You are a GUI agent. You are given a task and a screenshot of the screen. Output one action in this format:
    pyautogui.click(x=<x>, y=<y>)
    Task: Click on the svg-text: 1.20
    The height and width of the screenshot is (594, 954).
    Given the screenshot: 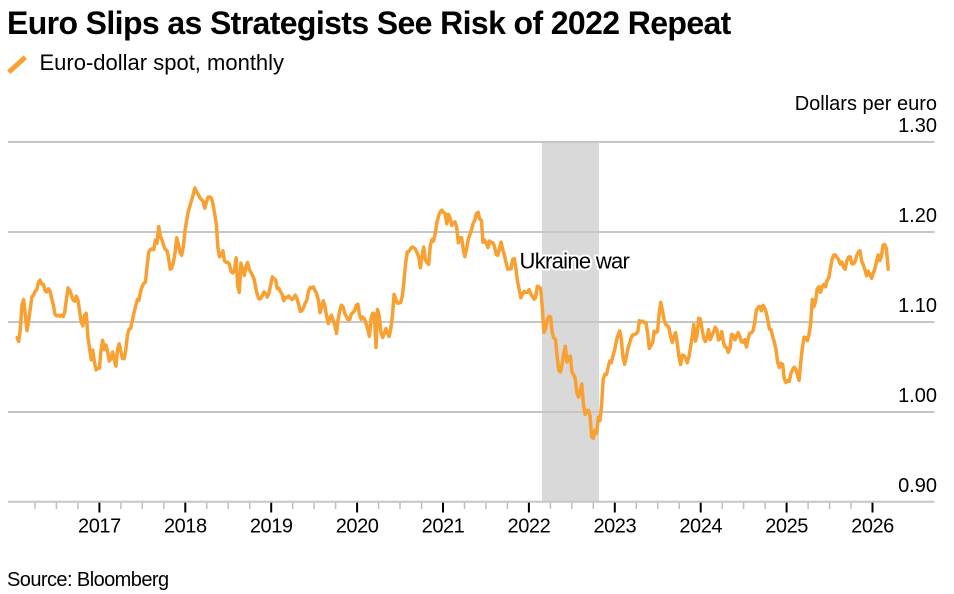 What is the action you would take?
    pyautogui.click(x=917, y=216)
    